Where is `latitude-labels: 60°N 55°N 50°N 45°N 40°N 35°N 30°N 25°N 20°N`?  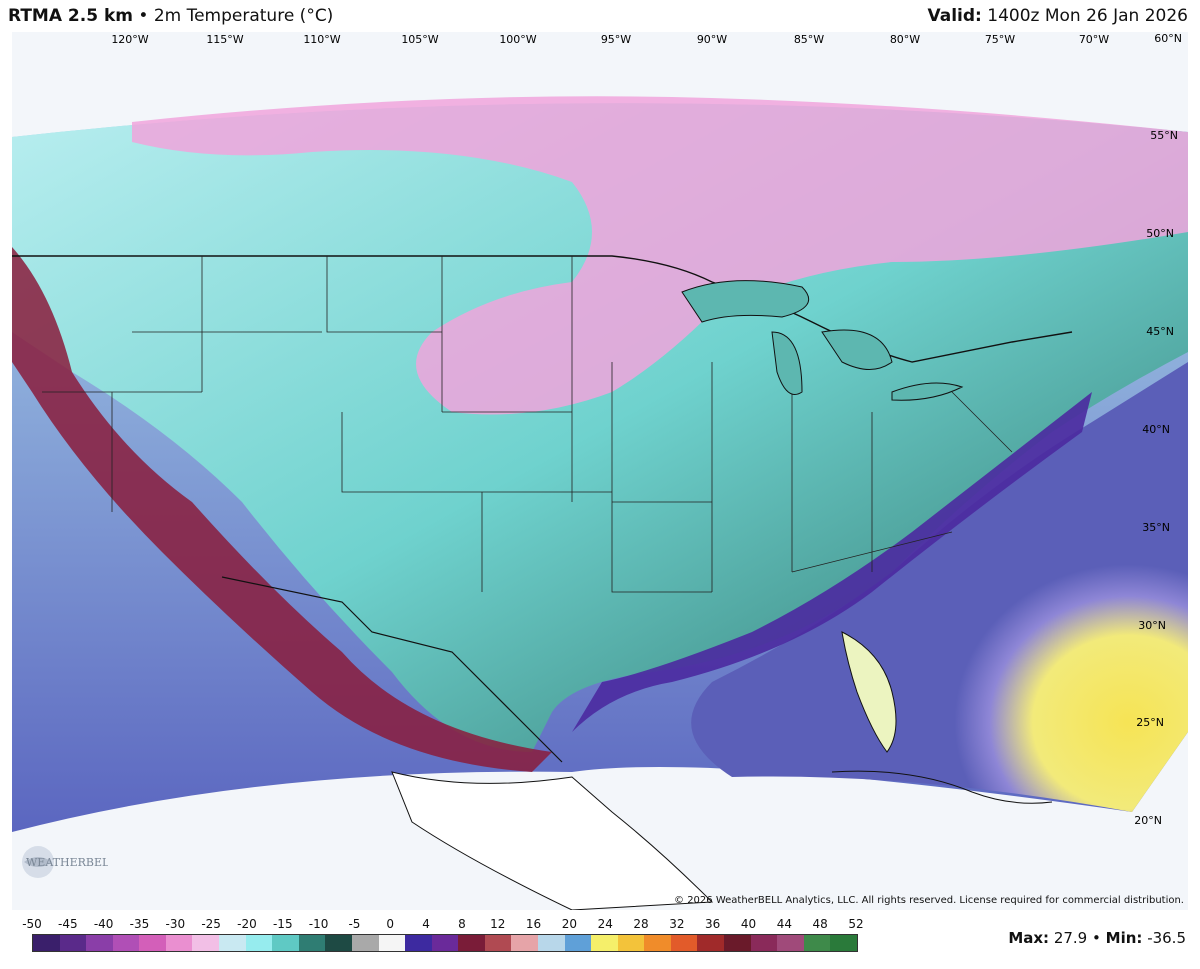
latitude-labels: 60°N 55°N 50°N 45°N 40°N 35°N 30°N 25°N 20°N is located at coordinates (1158, 429).